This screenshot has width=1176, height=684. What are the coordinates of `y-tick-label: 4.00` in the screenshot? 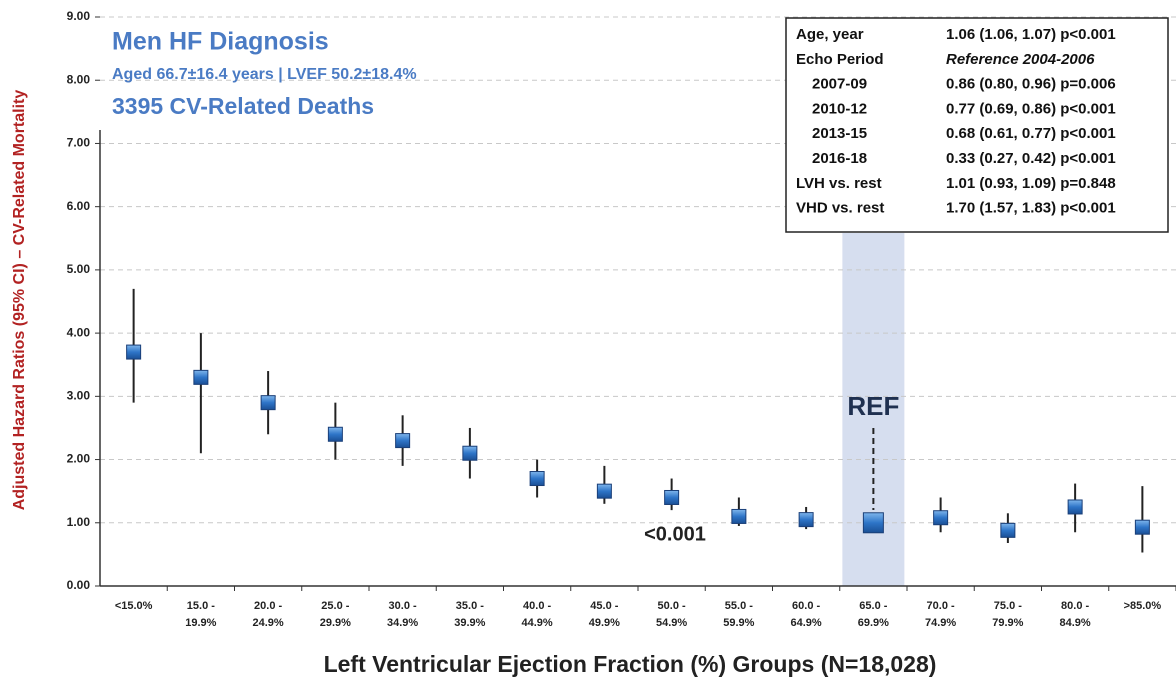 It's located at (79, 332).